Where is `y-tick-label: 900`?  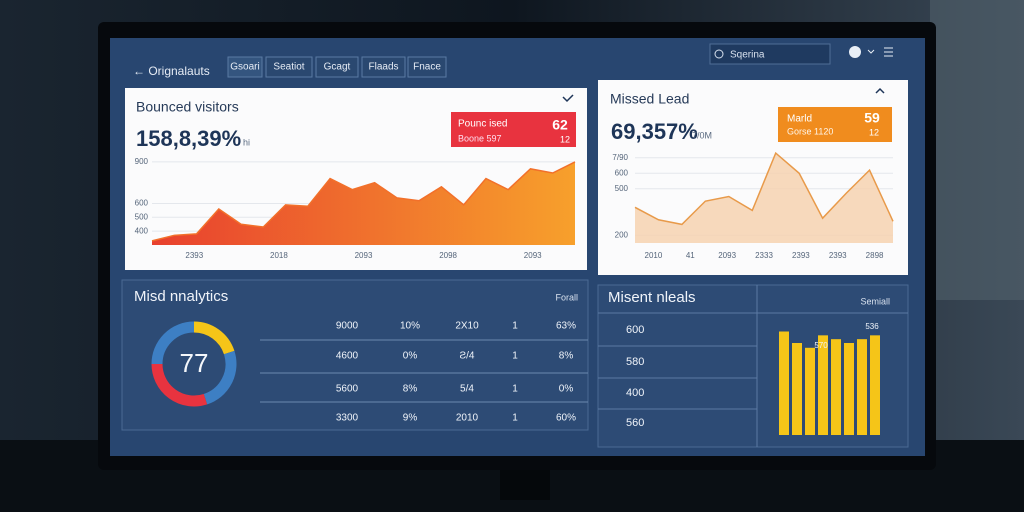
y-tick-label: 900 is located at coordinates (142, 161).